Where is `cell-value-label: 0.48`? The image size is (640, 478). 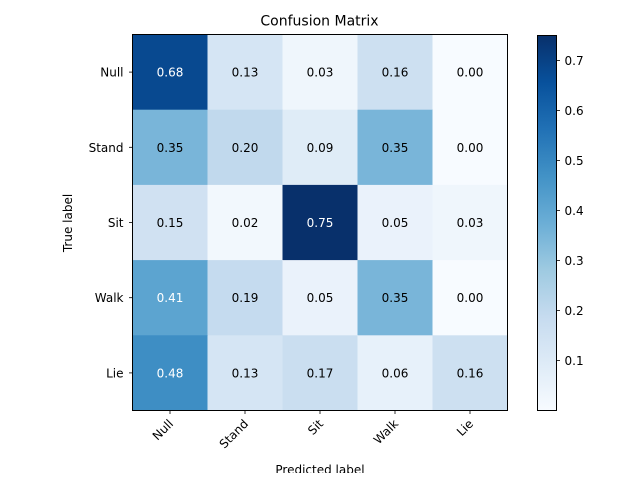
cell-value-label: 0.48 is located at coordinates (170, 373).